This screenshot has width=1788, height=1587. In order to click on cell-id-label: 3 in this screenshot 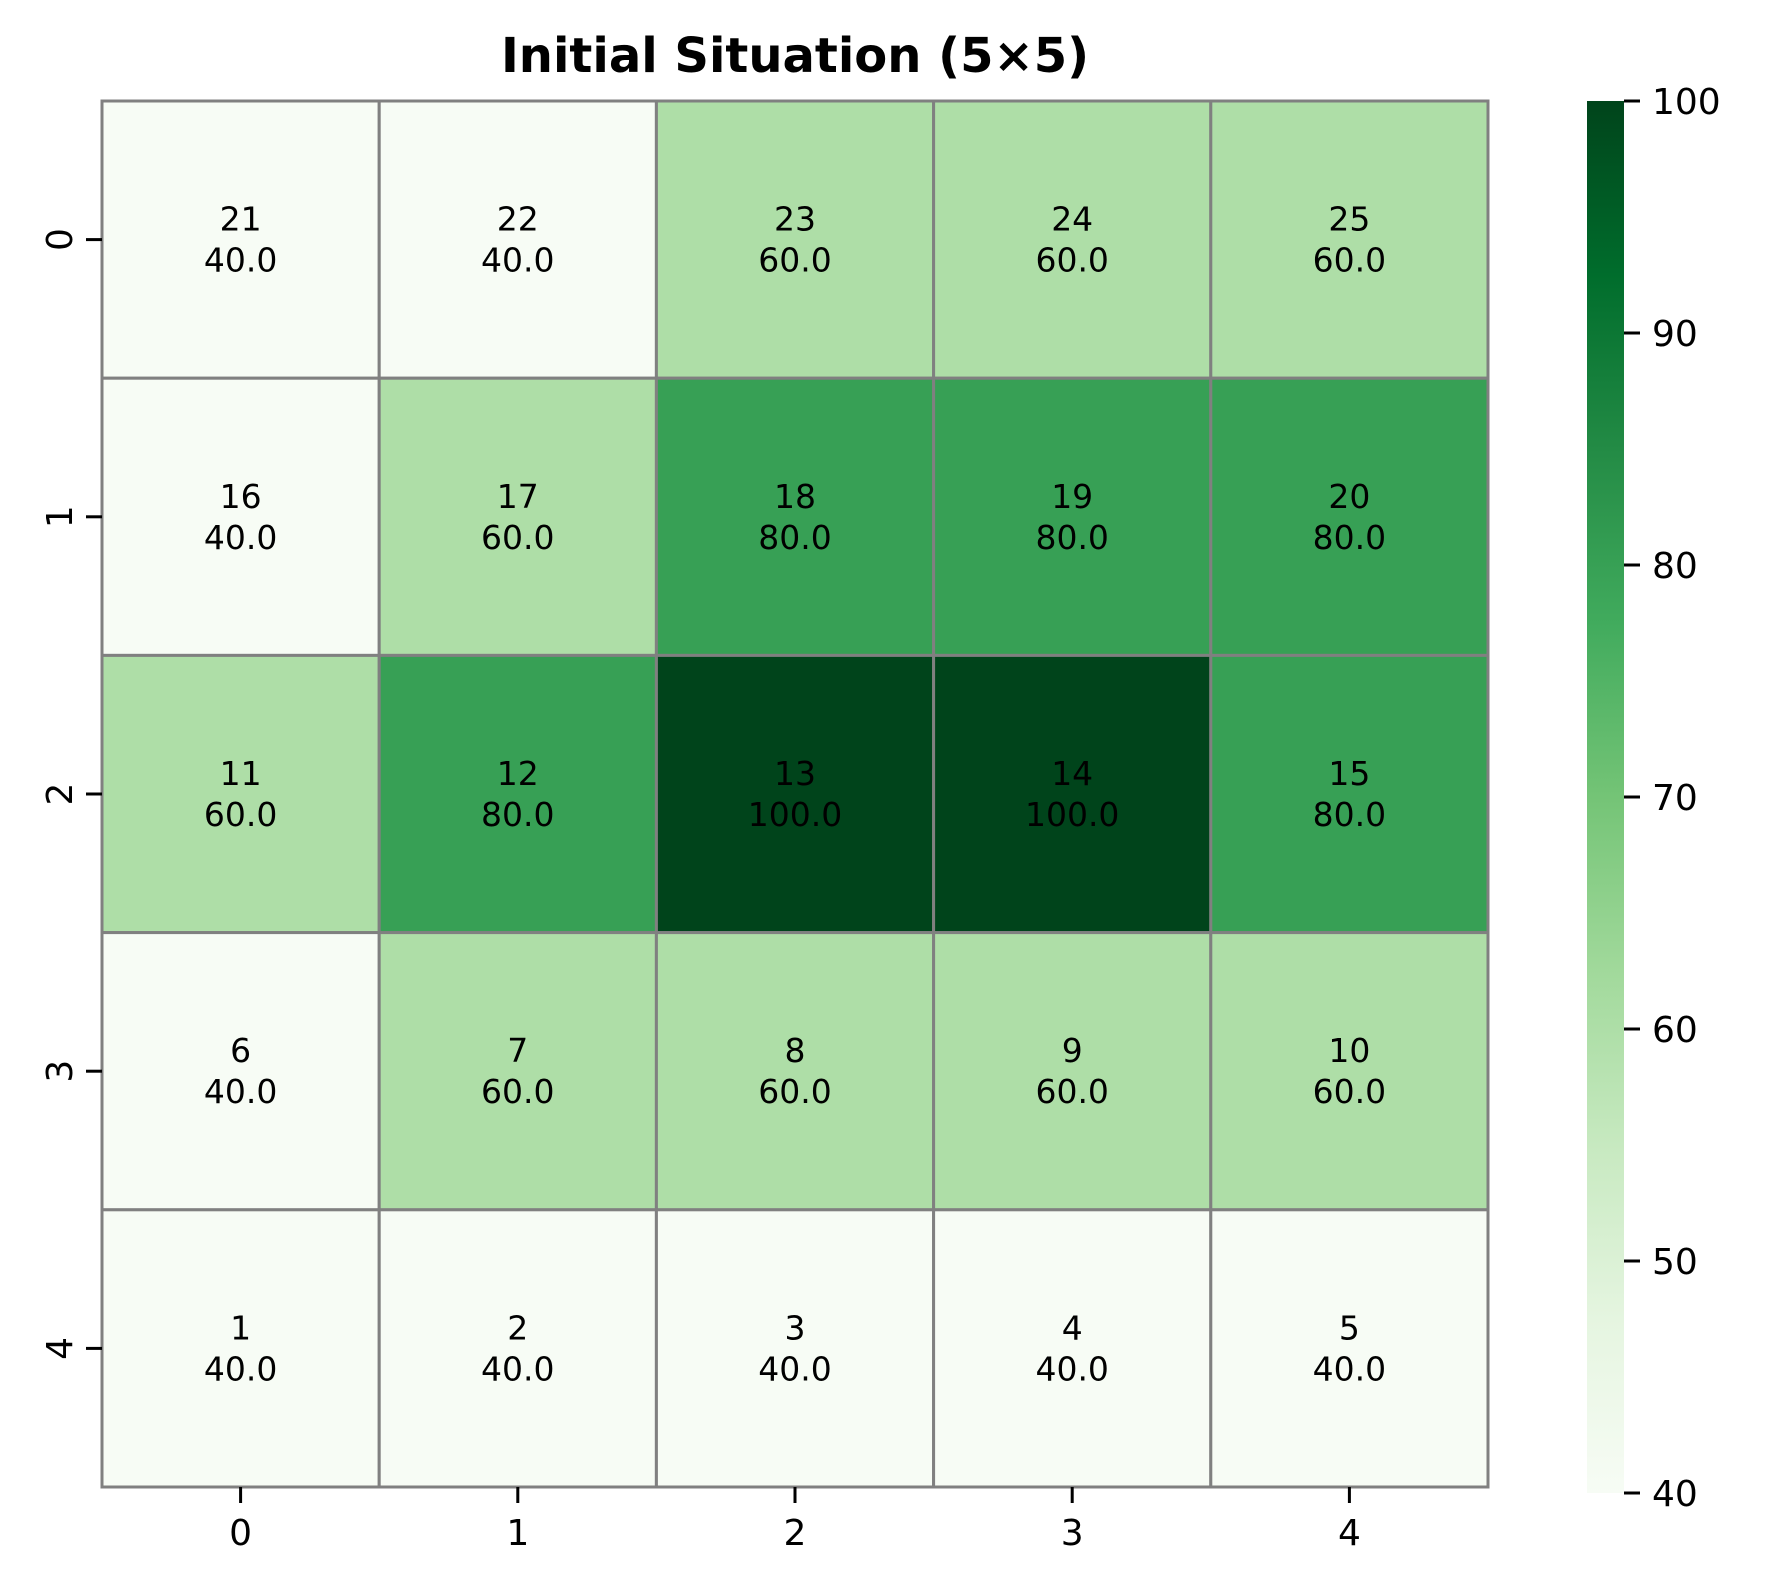, I will do `click(795, 1327)`.